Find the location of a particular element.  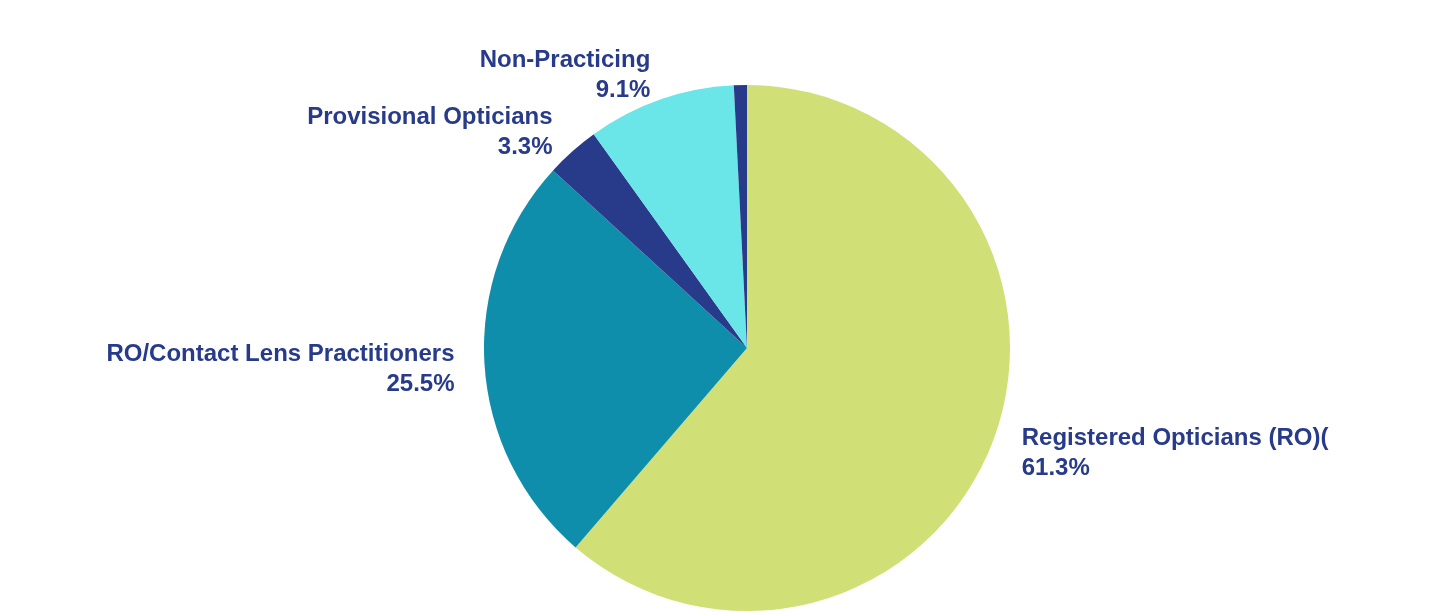

slice-label: RO/Contact Lens Practitioners is located at coordinates (280, 352).